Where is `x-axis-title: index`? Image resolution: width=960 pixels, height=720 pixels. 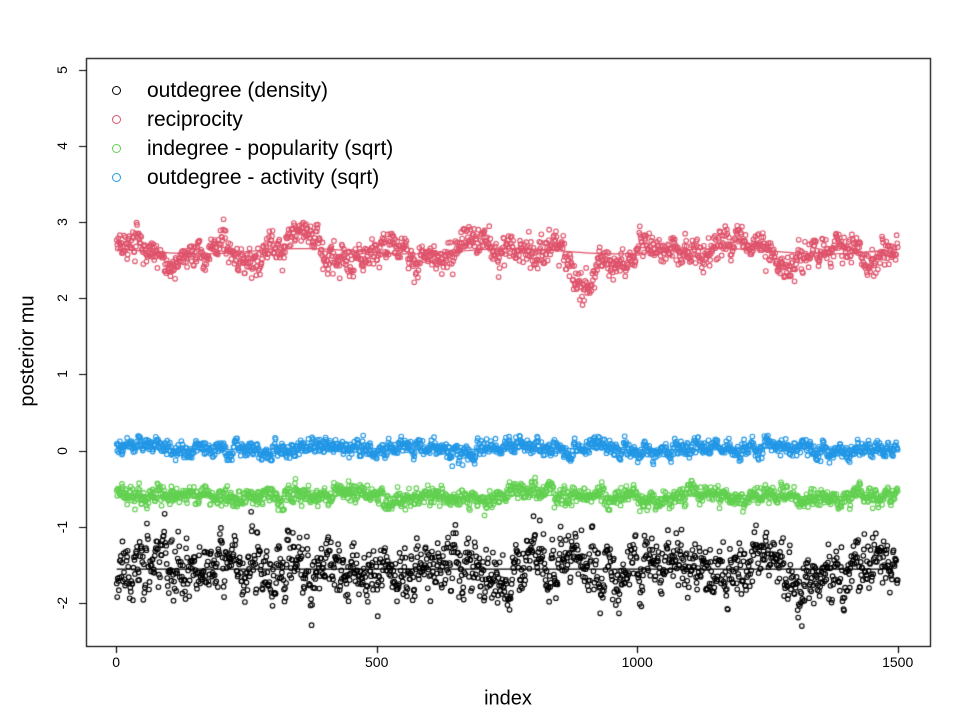 x-axis-title: index is located at coordinates (508, 698).